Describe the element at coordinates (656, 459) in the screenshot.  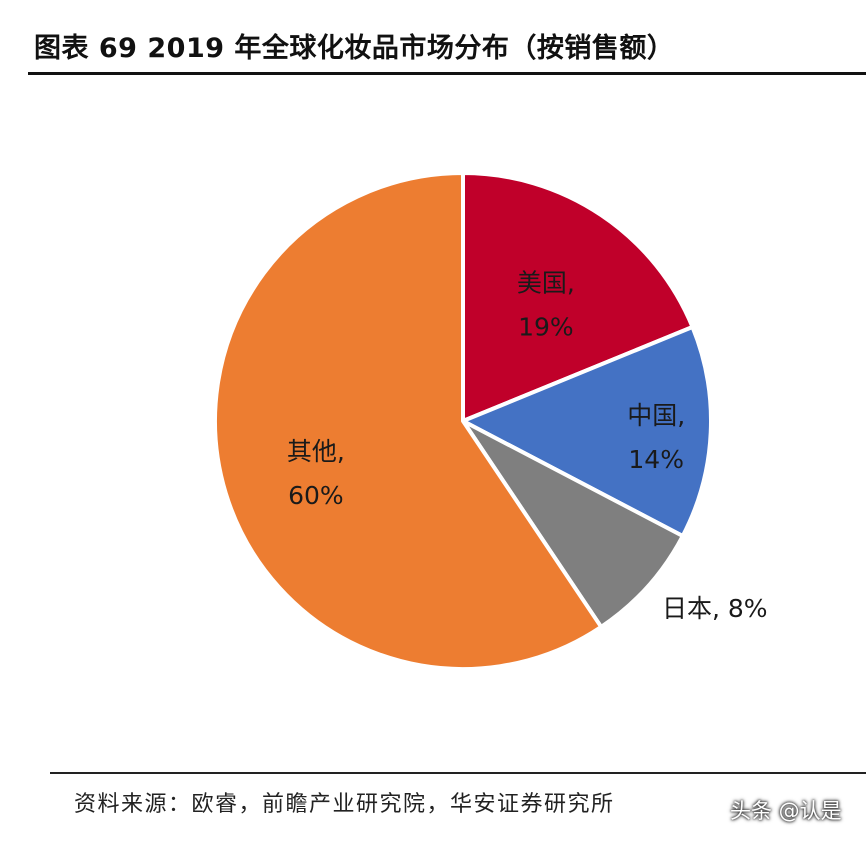
I see `slice-value-1: 14%` at that location.